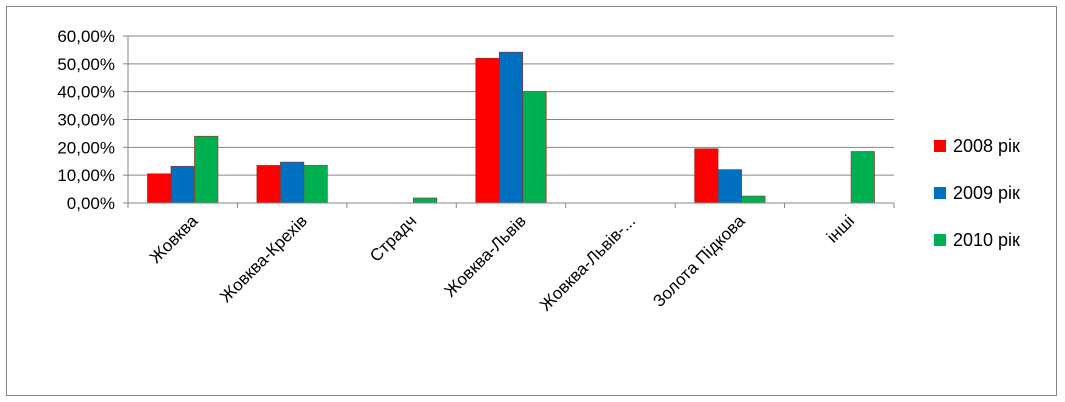  What do you see at coordinates (86, 175) in the screenshot?
I see `y-tick-label: 10,00%` at bounding box center [86, 175].